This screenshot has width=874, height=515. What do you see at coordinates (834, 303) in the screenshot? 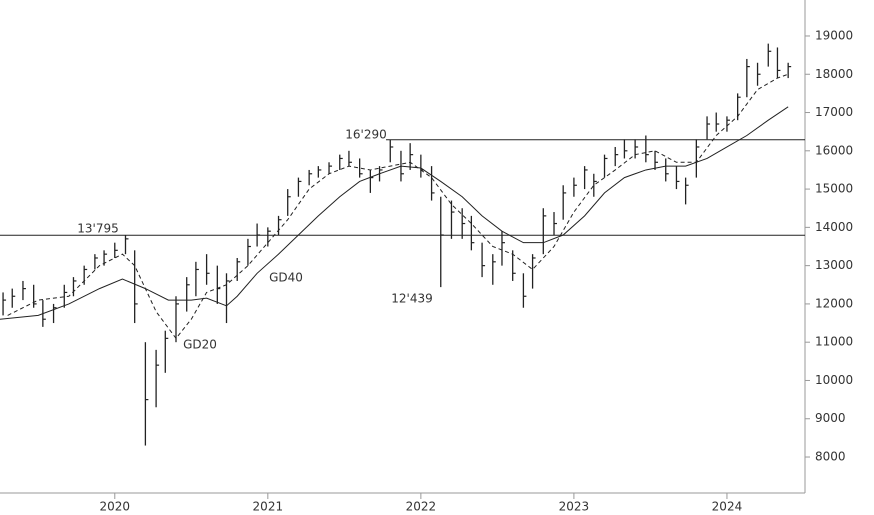
I see `y-tick-label: 12000` at bounding box center [834, 303].